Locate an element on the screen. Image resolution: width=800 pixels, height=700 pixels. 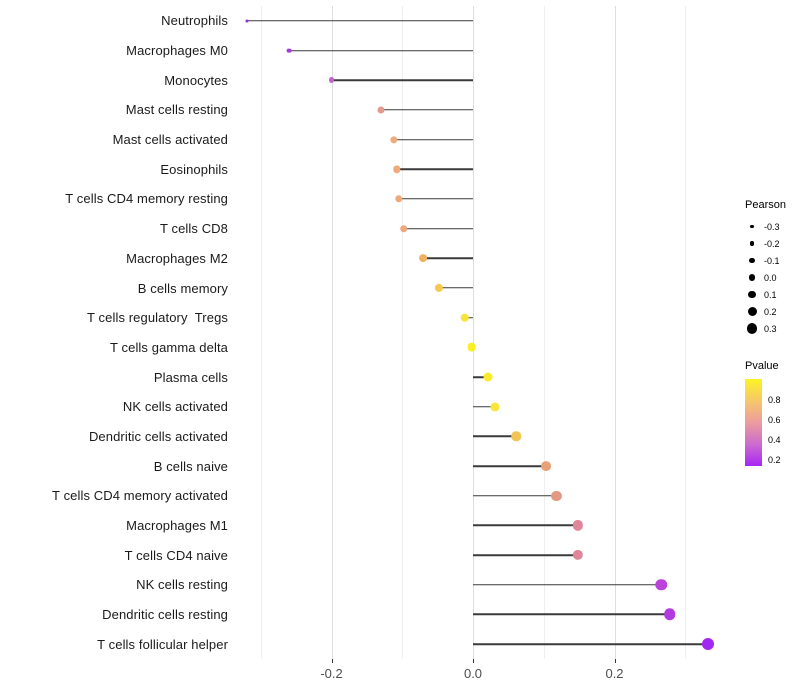
pearson-legend-item: -0.3 is located at coordinates (772, 226).